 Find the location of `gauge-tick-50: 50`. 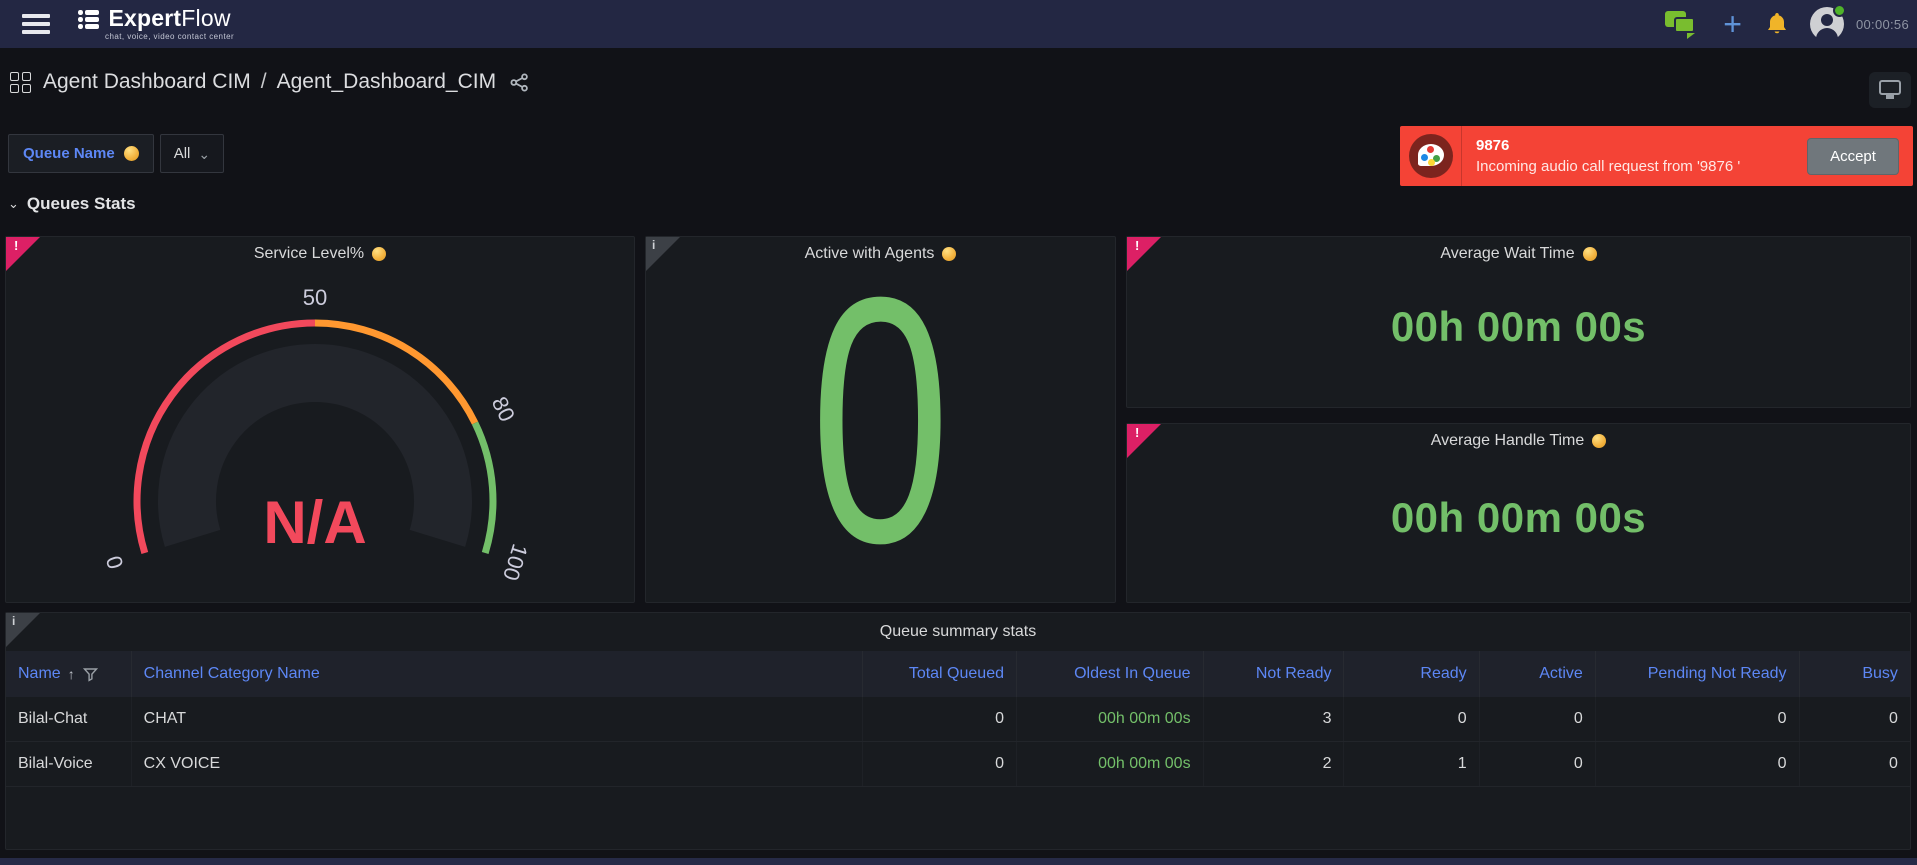

gauge-tick-50: 50 is located at coordinates (315, 297).